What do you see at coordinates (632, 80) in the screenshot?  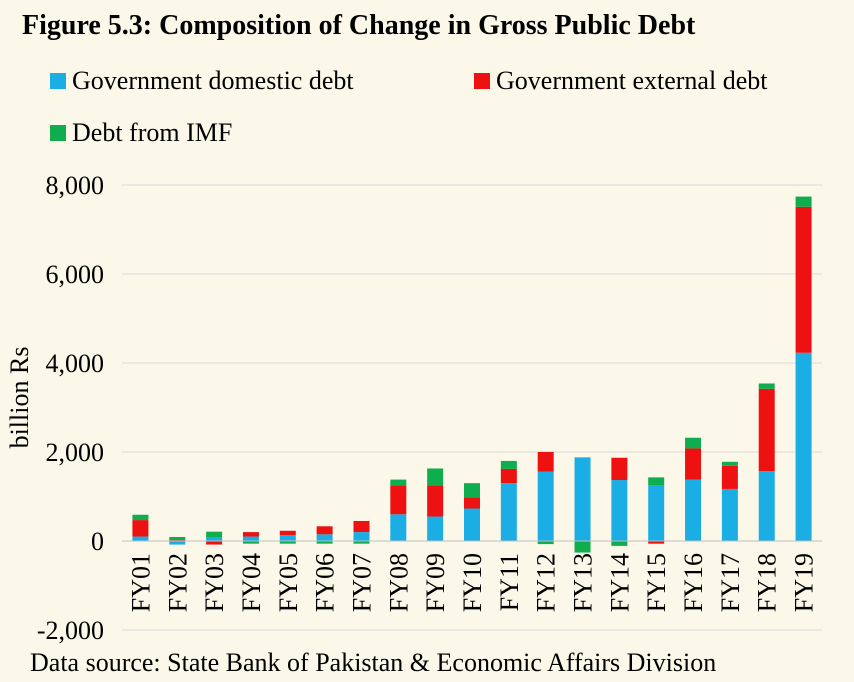 I see `legend-label-external: Government external debt` at bounding box center [632, 80].